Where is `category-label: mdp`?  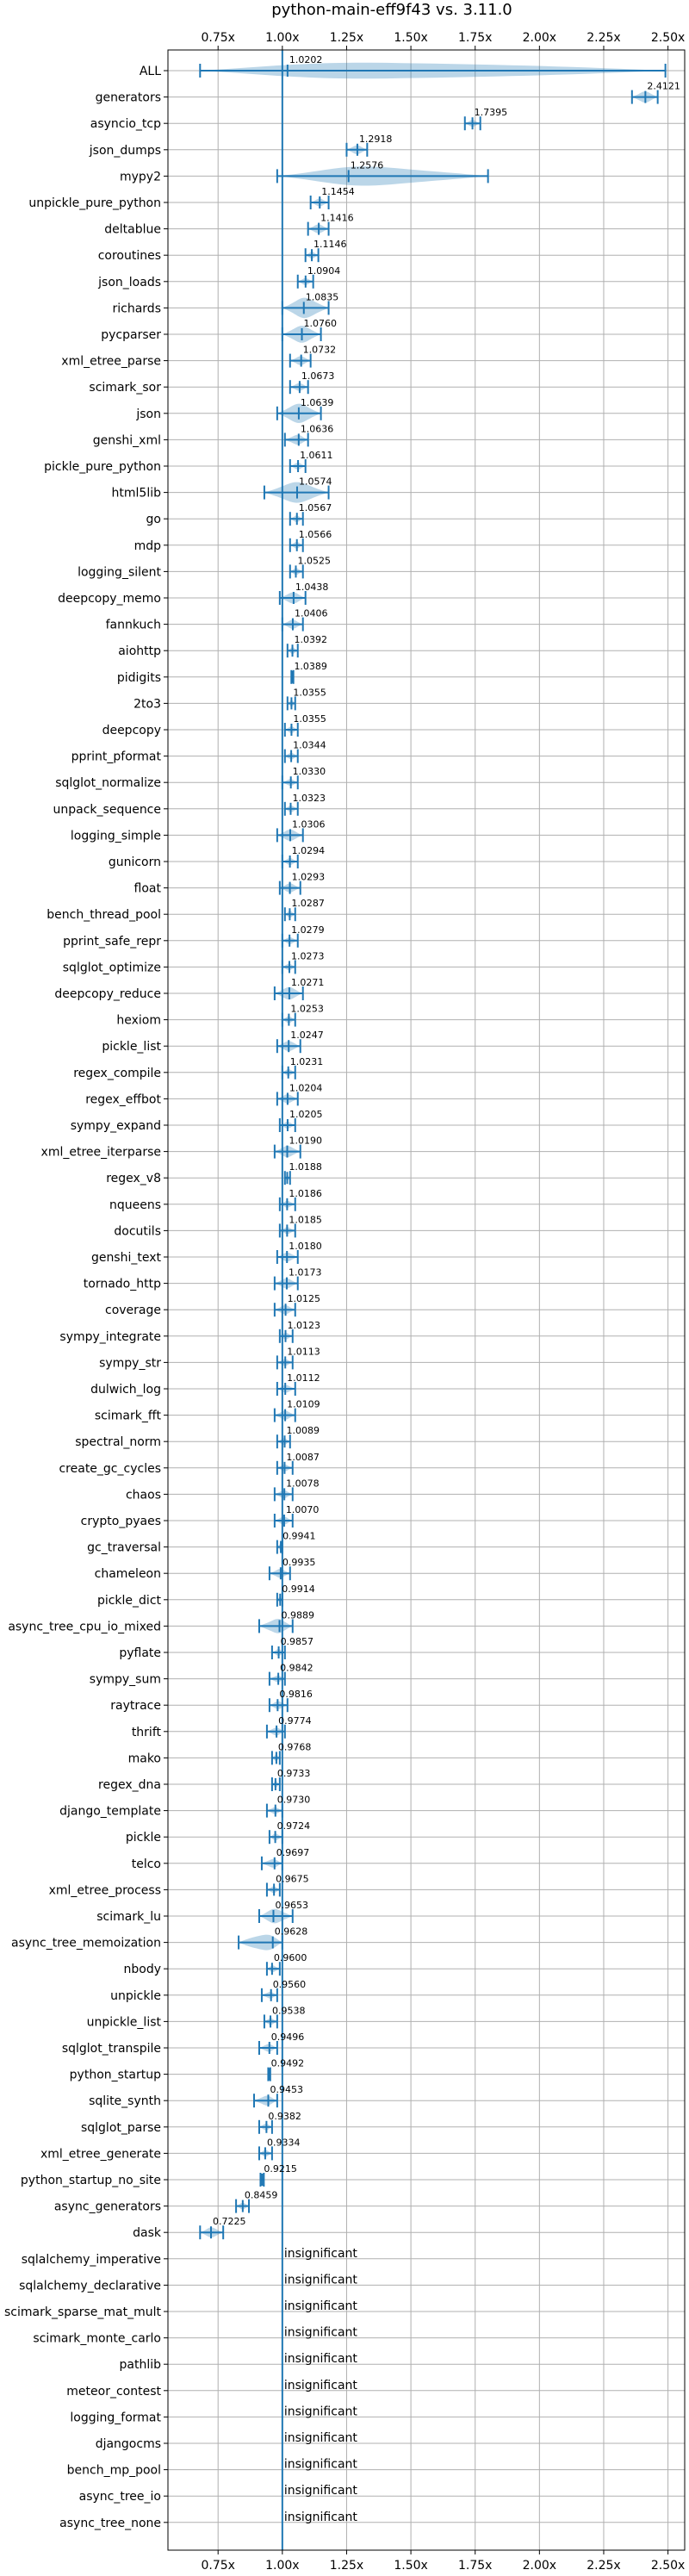 category-label: mdp is located at coordinates (148, 546).